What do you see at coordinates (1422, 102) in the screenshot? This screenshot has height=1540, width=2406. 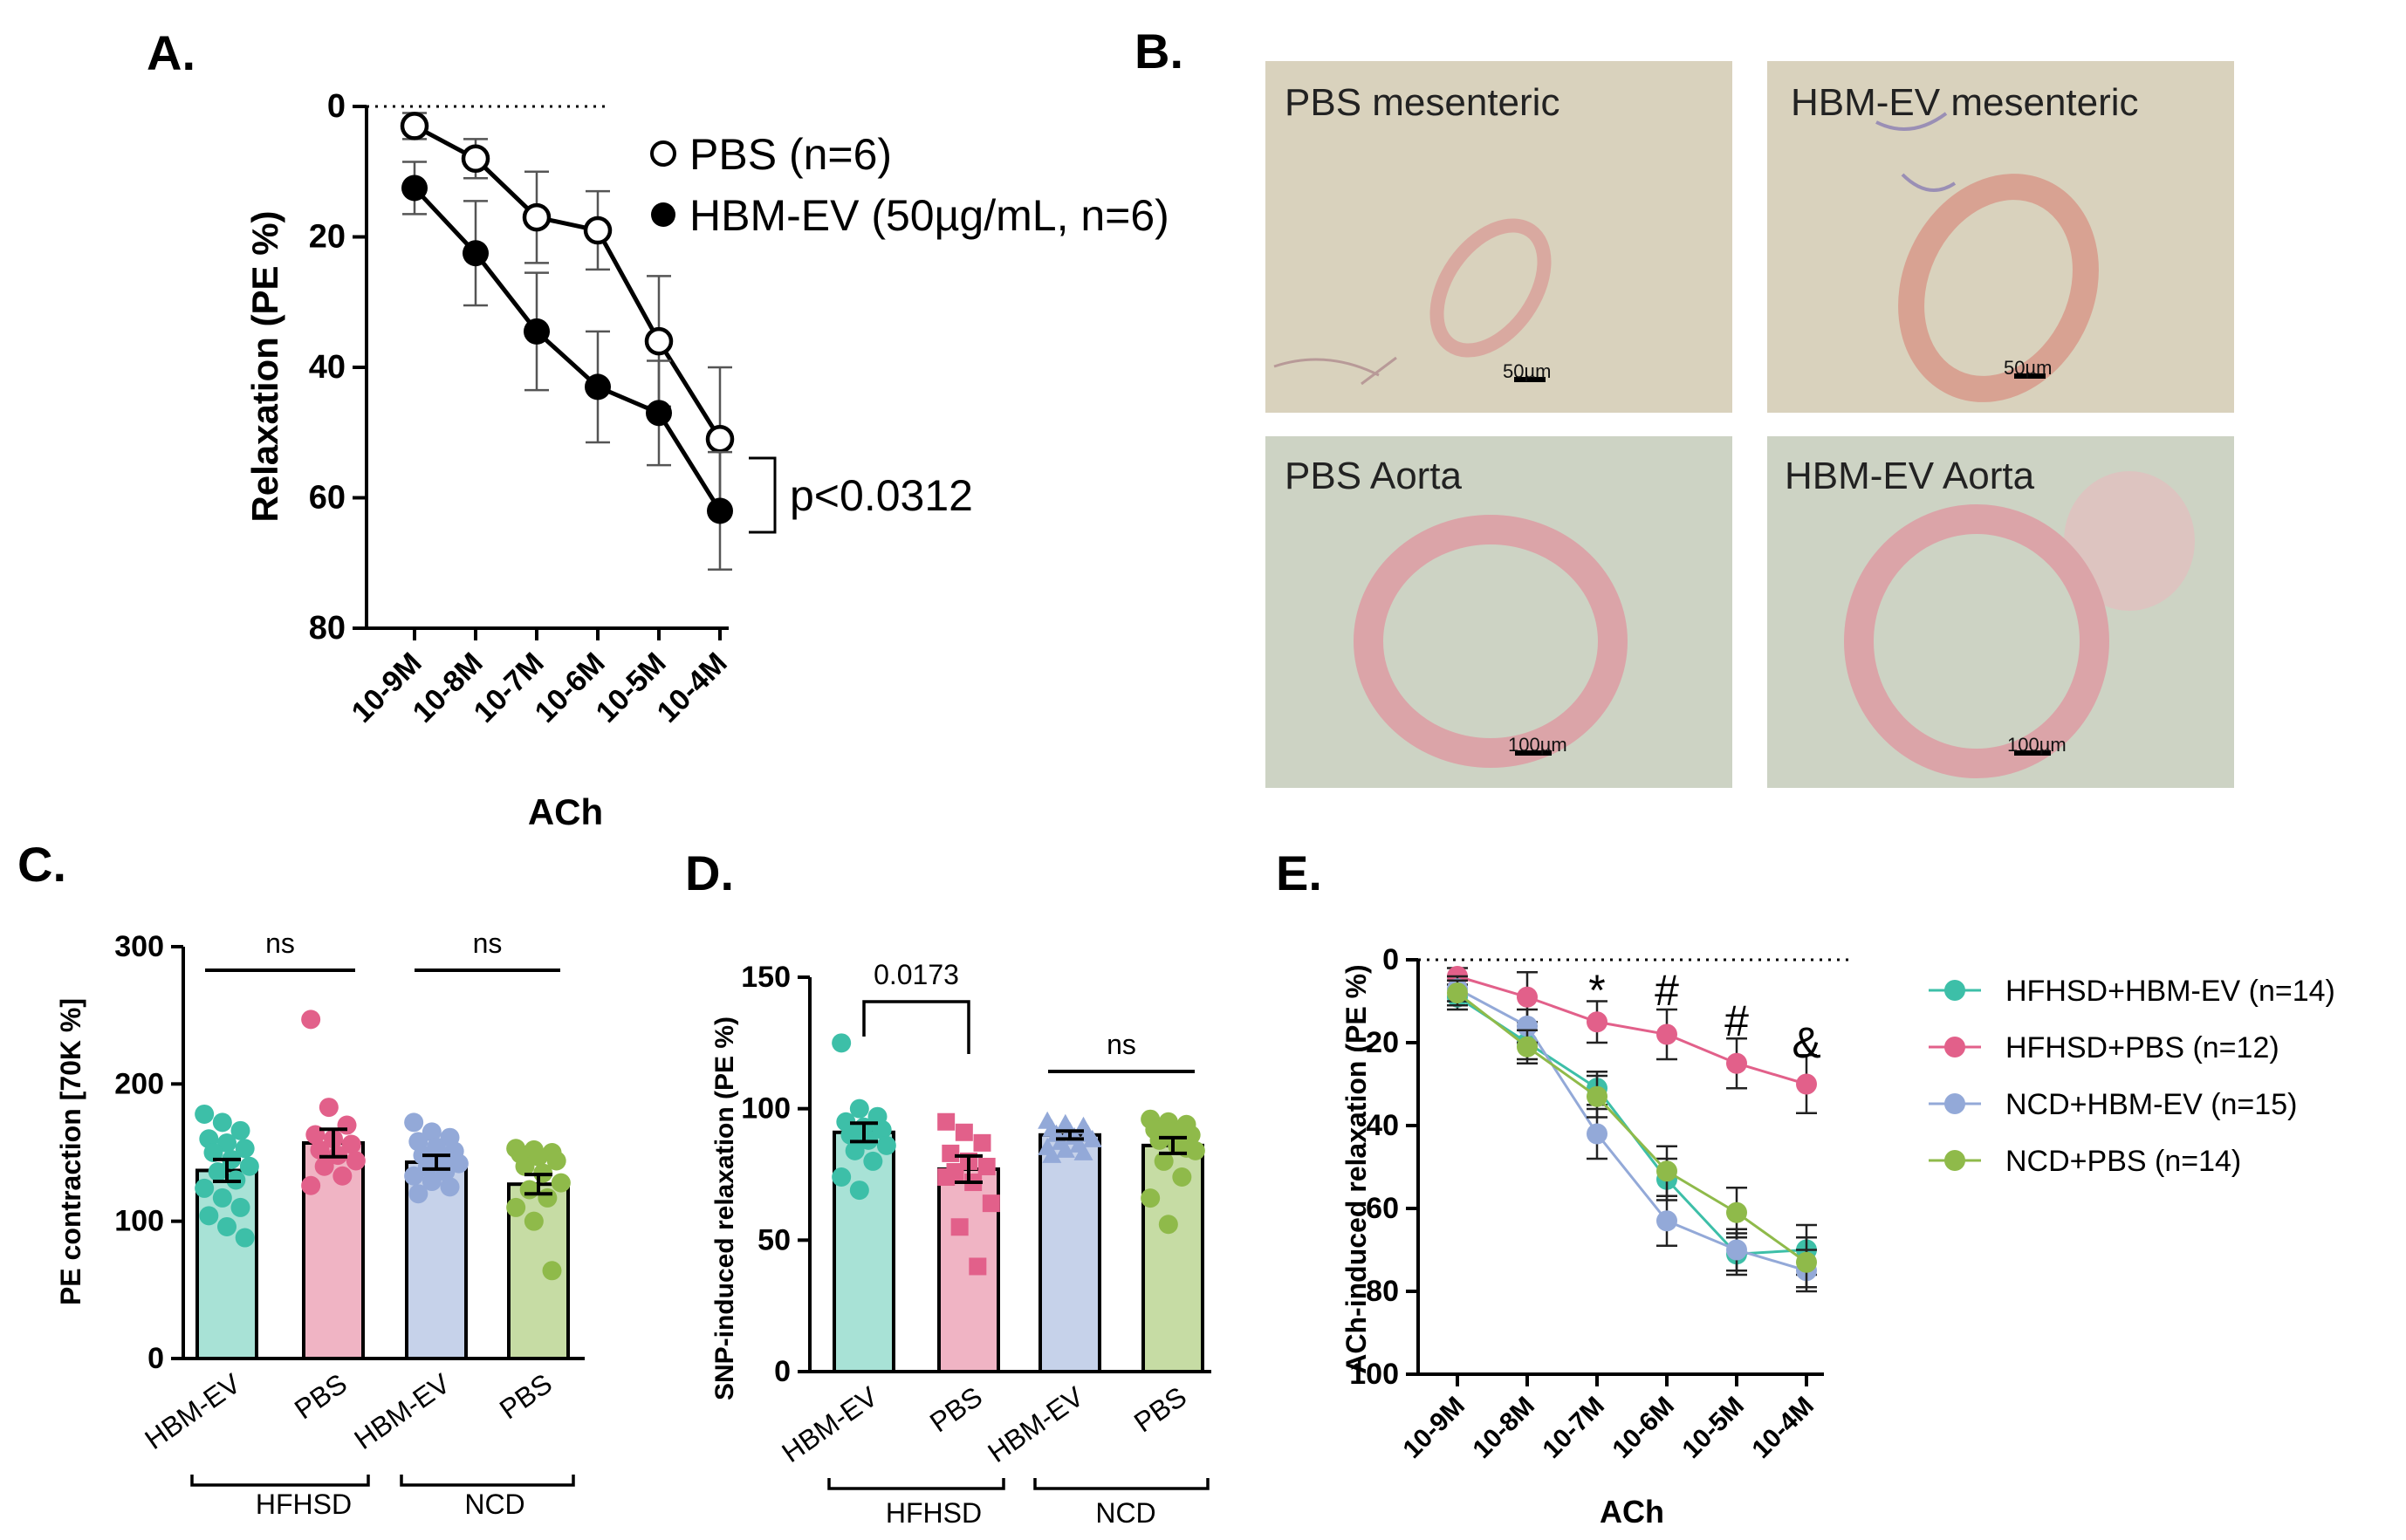 I see `micrograph-caption: PBS mesenteric` at bounding box center [1422, 102].